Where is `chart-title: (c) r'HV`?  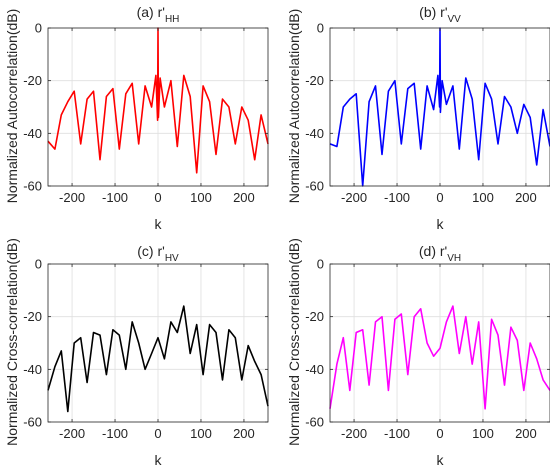
chart-title: (c) r'HV is located at coordinates (158, 253).